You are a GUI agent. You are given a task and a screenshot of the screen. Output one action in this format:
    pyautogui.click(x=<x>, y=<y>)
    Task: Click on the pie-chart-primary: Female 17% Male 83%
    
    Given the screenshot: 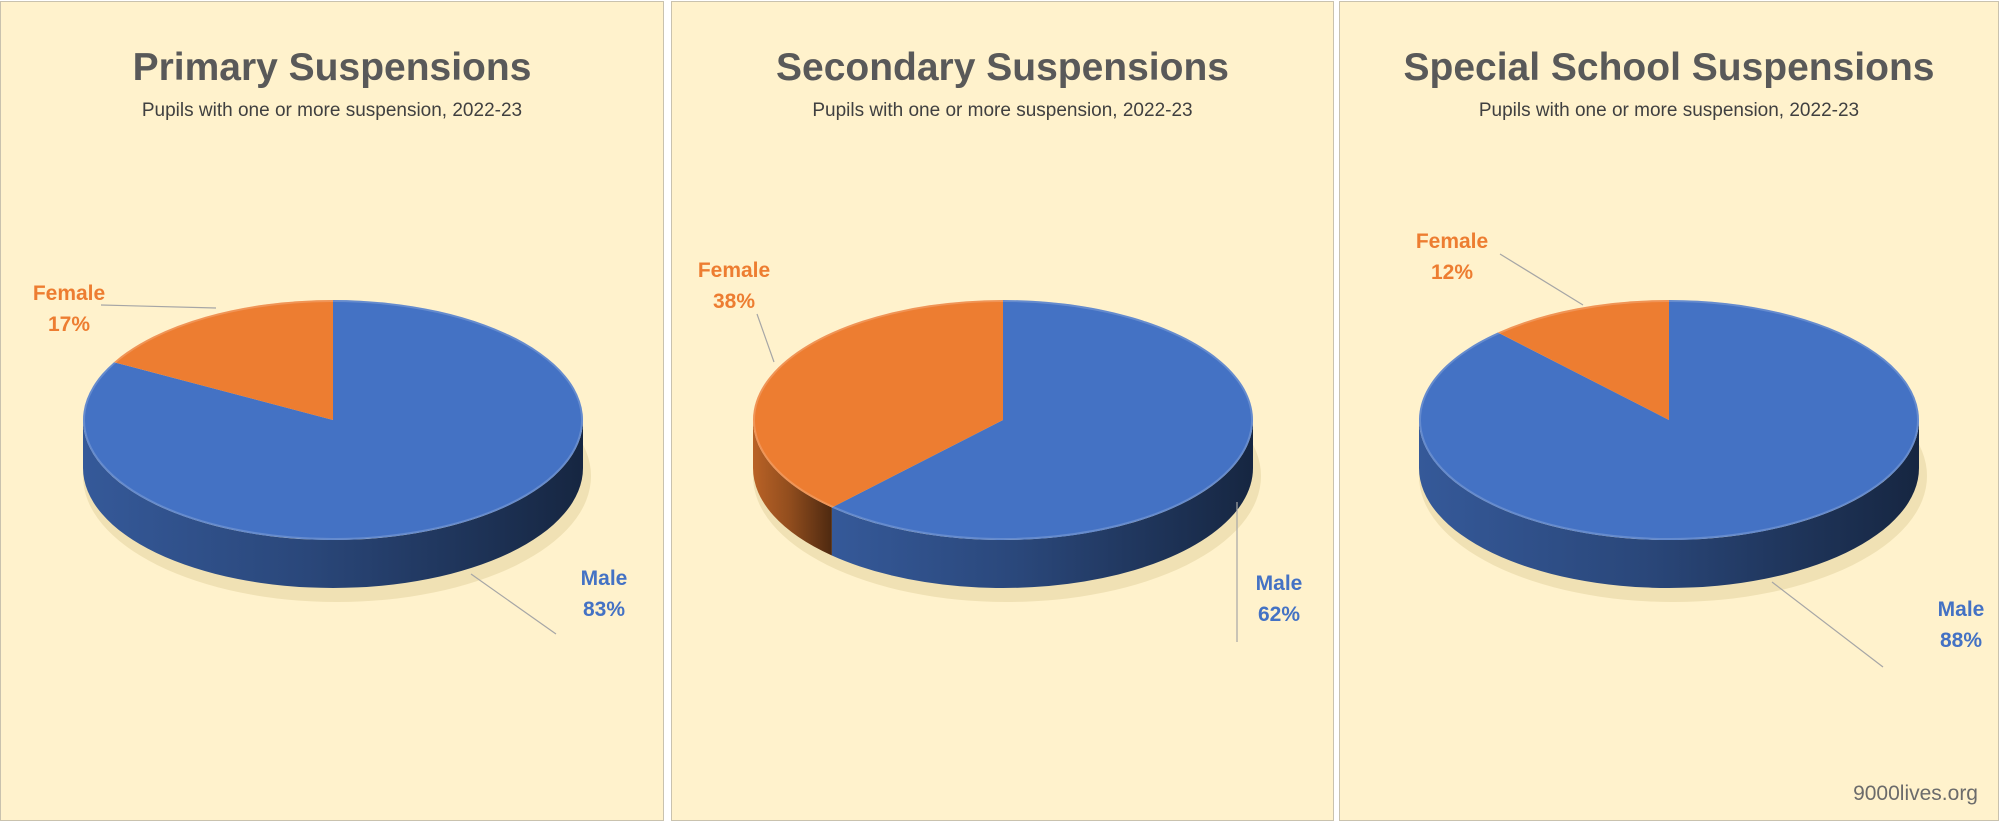 What is the action you would take?
    pyautogui.click(x=330, y=458)
    